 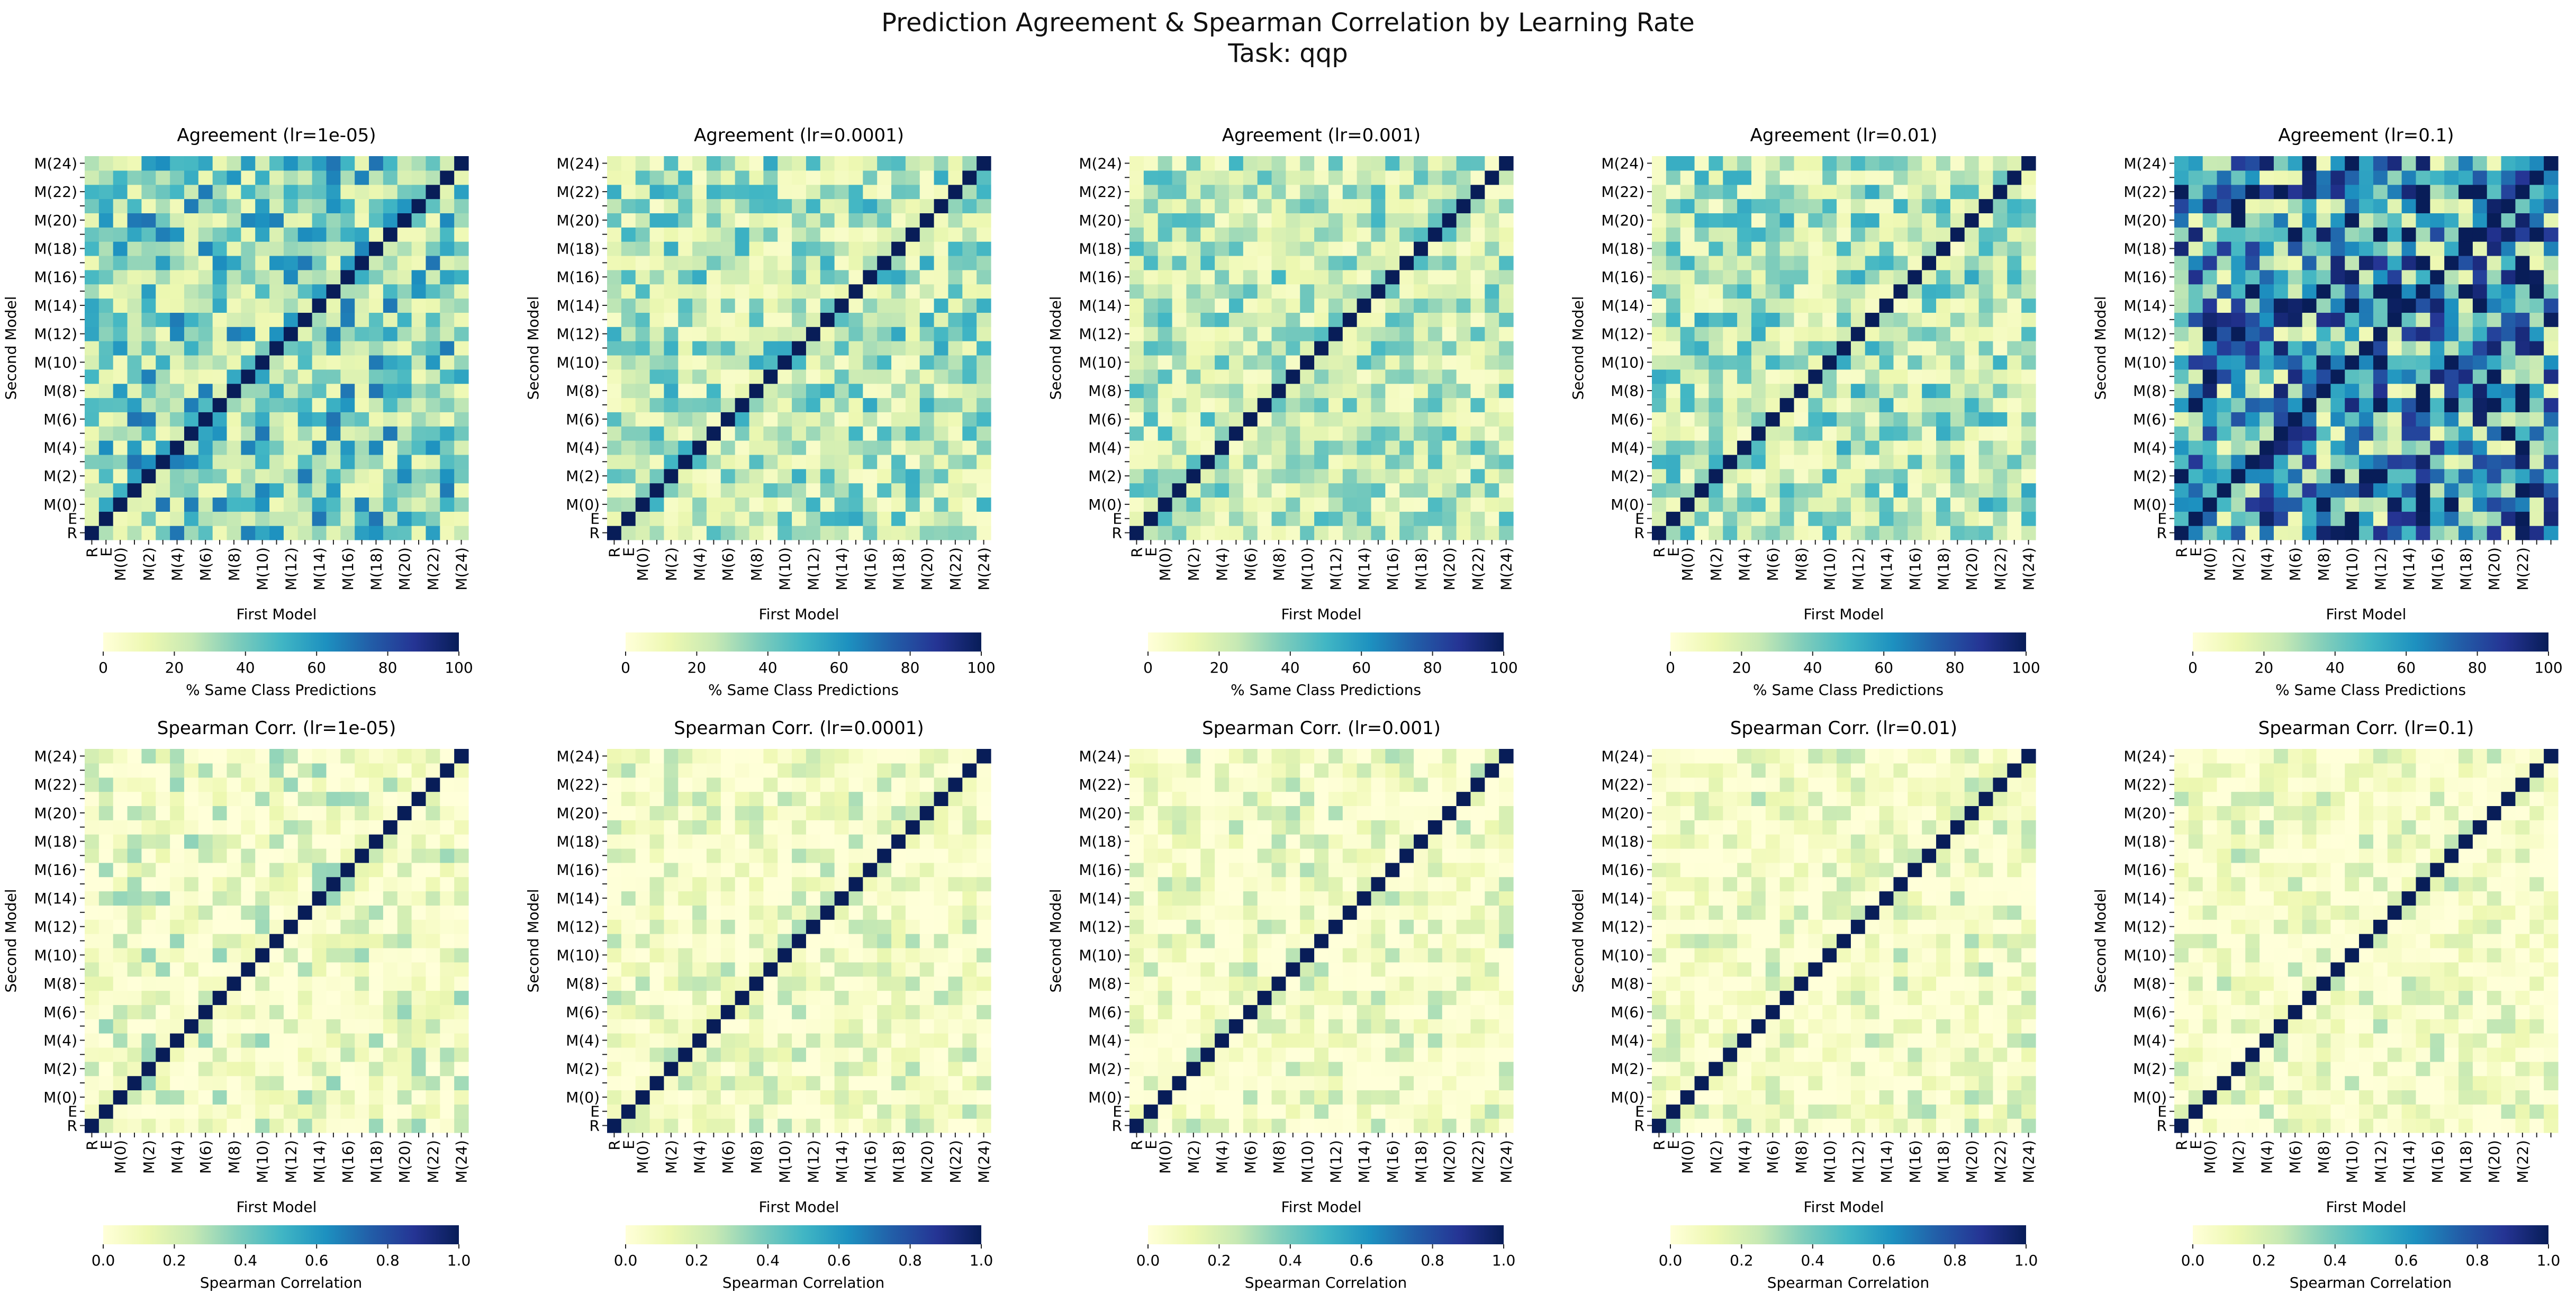 What do you see at coordinates (578, 363) in the screenshot?
I see `y-tick-label: M(10)` at bounding box center [578, 363].